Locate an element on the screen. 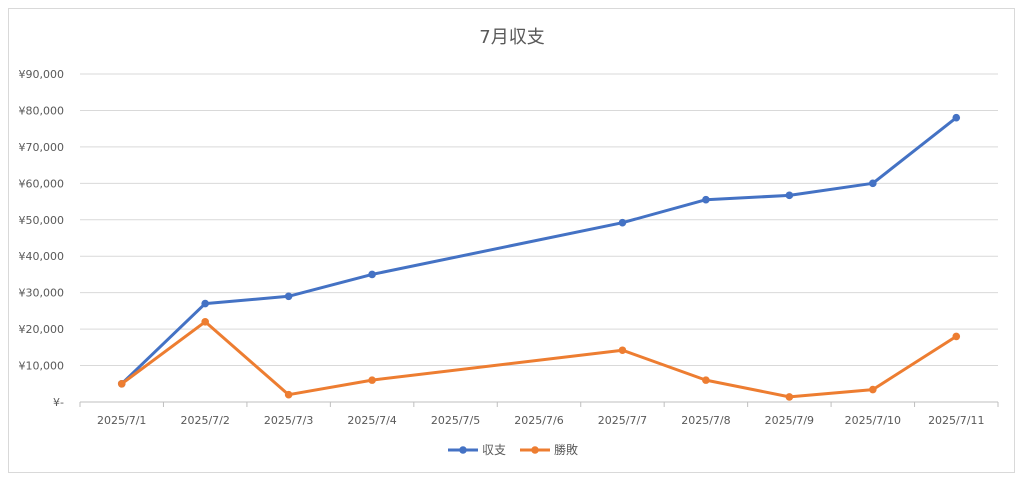 This screenshot has width=1024, height=484. legend-item-2: 勝敗 is located at coordinates (549, 449).